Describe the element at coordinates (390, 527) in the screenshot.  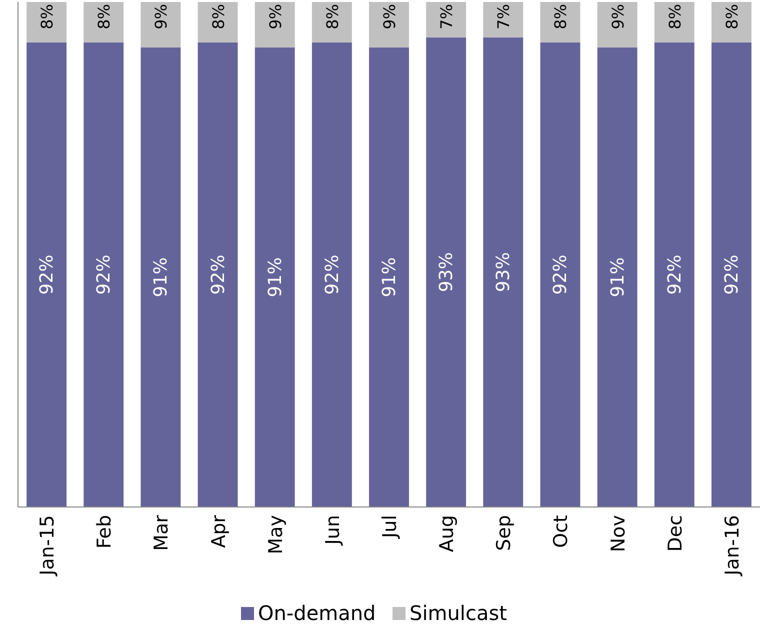
I see `x-tick-label: Jul` at that location.